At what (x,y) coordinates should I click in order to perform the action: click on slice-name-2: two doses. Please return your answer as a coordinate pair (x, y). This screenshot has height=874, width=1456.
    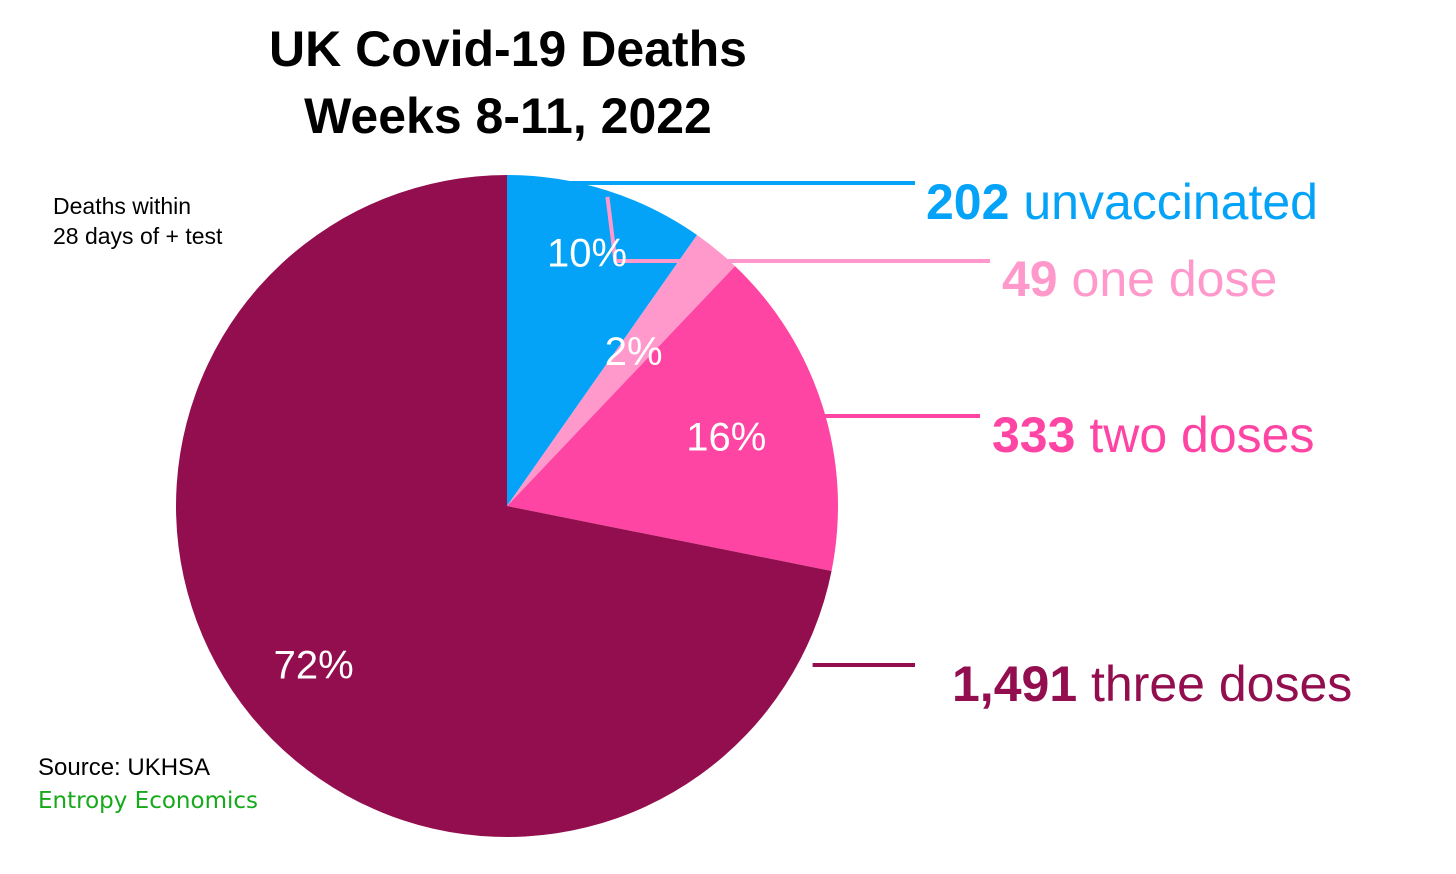
    Looking at the image, I should click on (1194, 435).